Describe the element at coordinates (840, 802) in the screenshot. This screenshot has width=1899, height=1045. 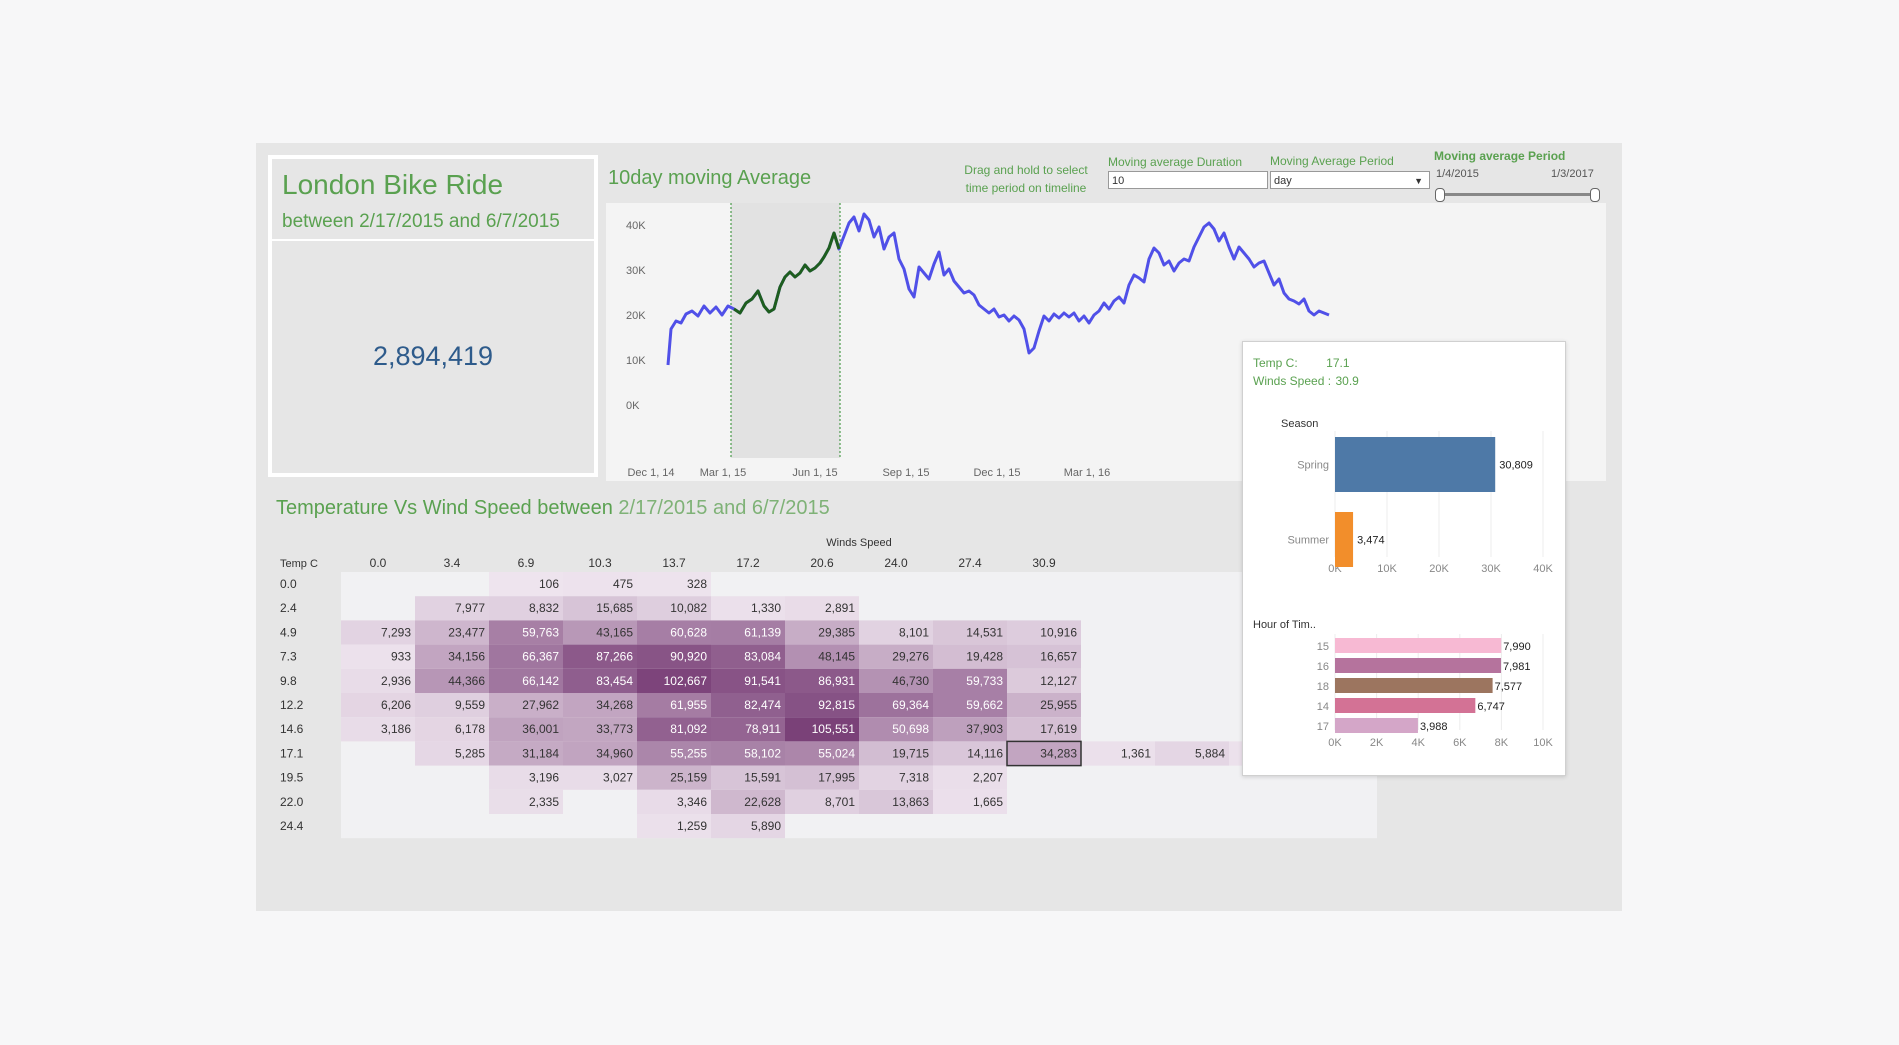
I see `heat-cell-value: 8,701` at that location.